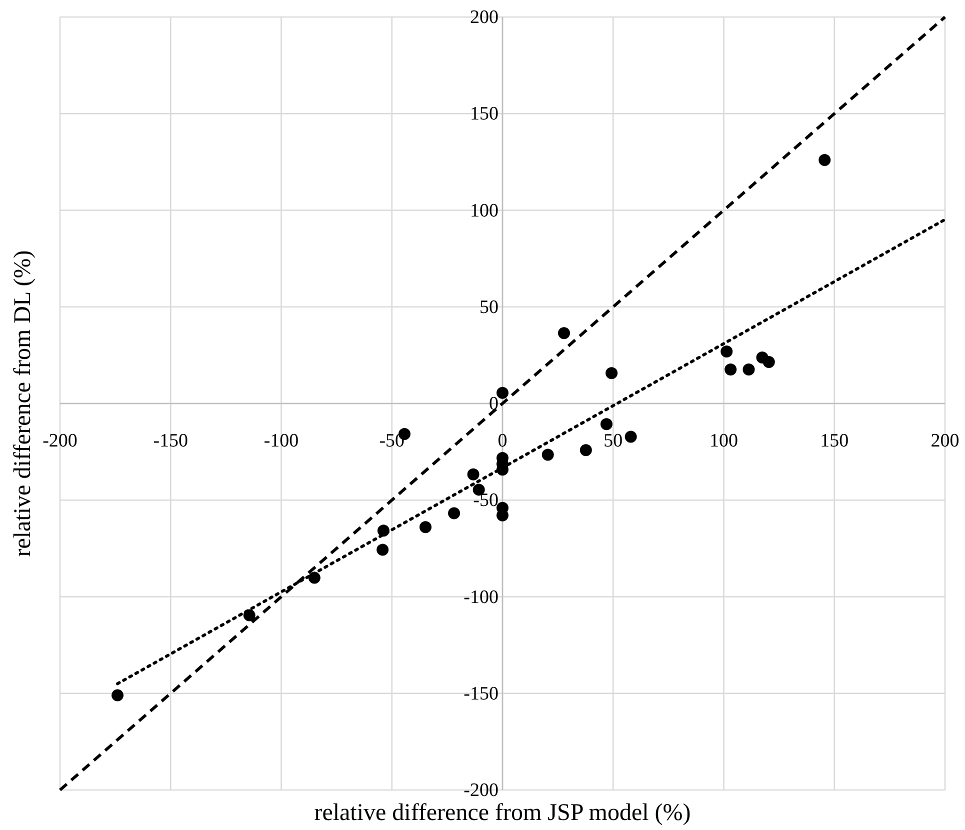  What do you see at coordinates (484, 17) in the screenshot?
I see `y-tick-label: 200` at bounding box center [484, 17].